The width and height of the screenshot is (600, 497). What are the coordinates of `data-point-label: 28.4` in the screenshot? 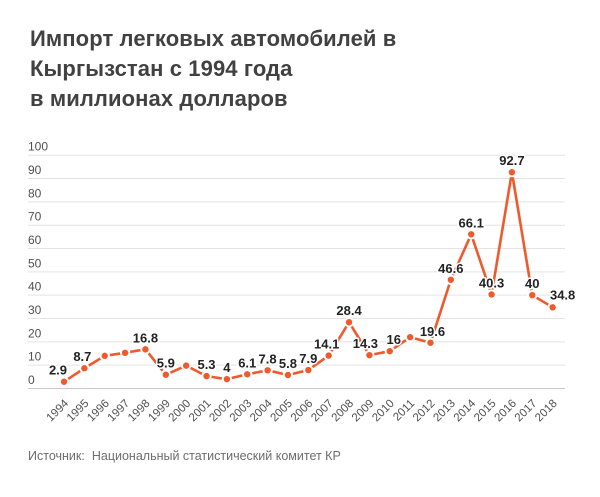 It's located at (349, 310).